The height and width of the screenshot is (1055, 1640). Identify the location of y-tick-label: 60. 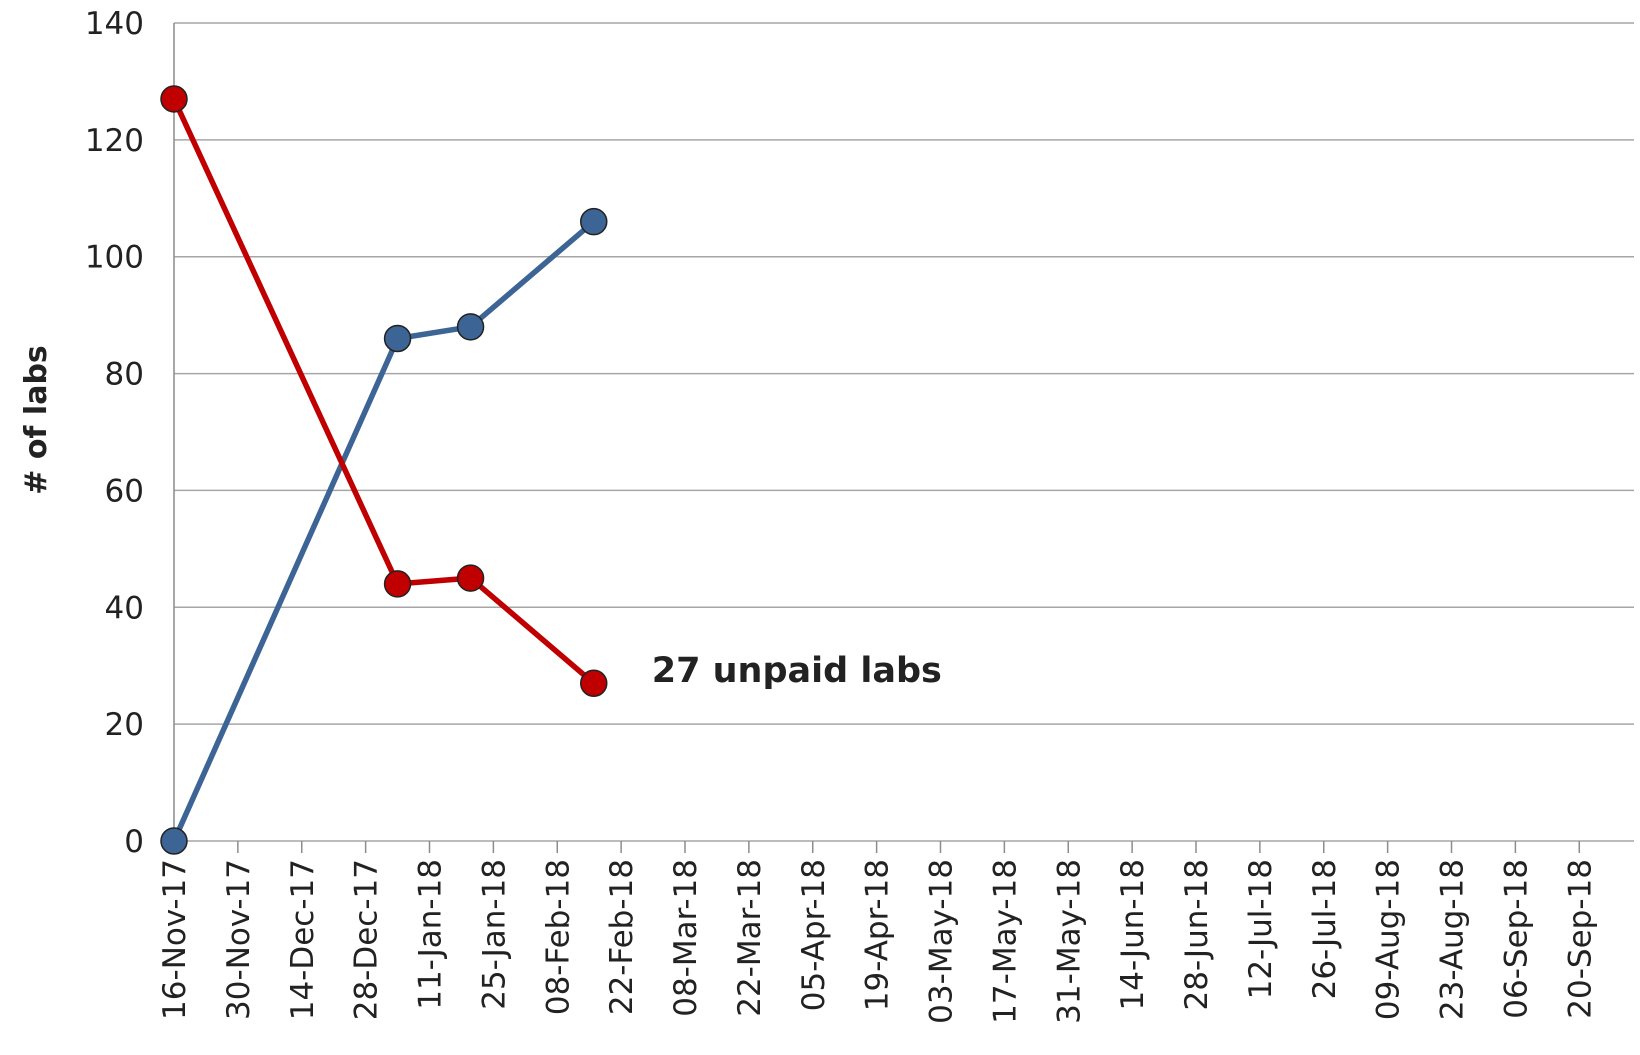
(124, 491).